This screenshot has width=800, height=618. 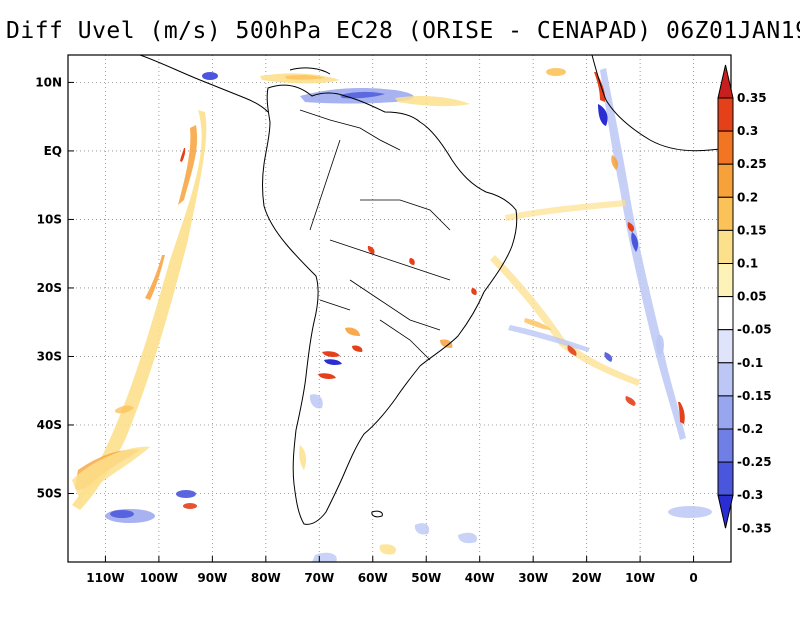 I want to click on lon-tick-label: 90W, so click(x=212, y=578).